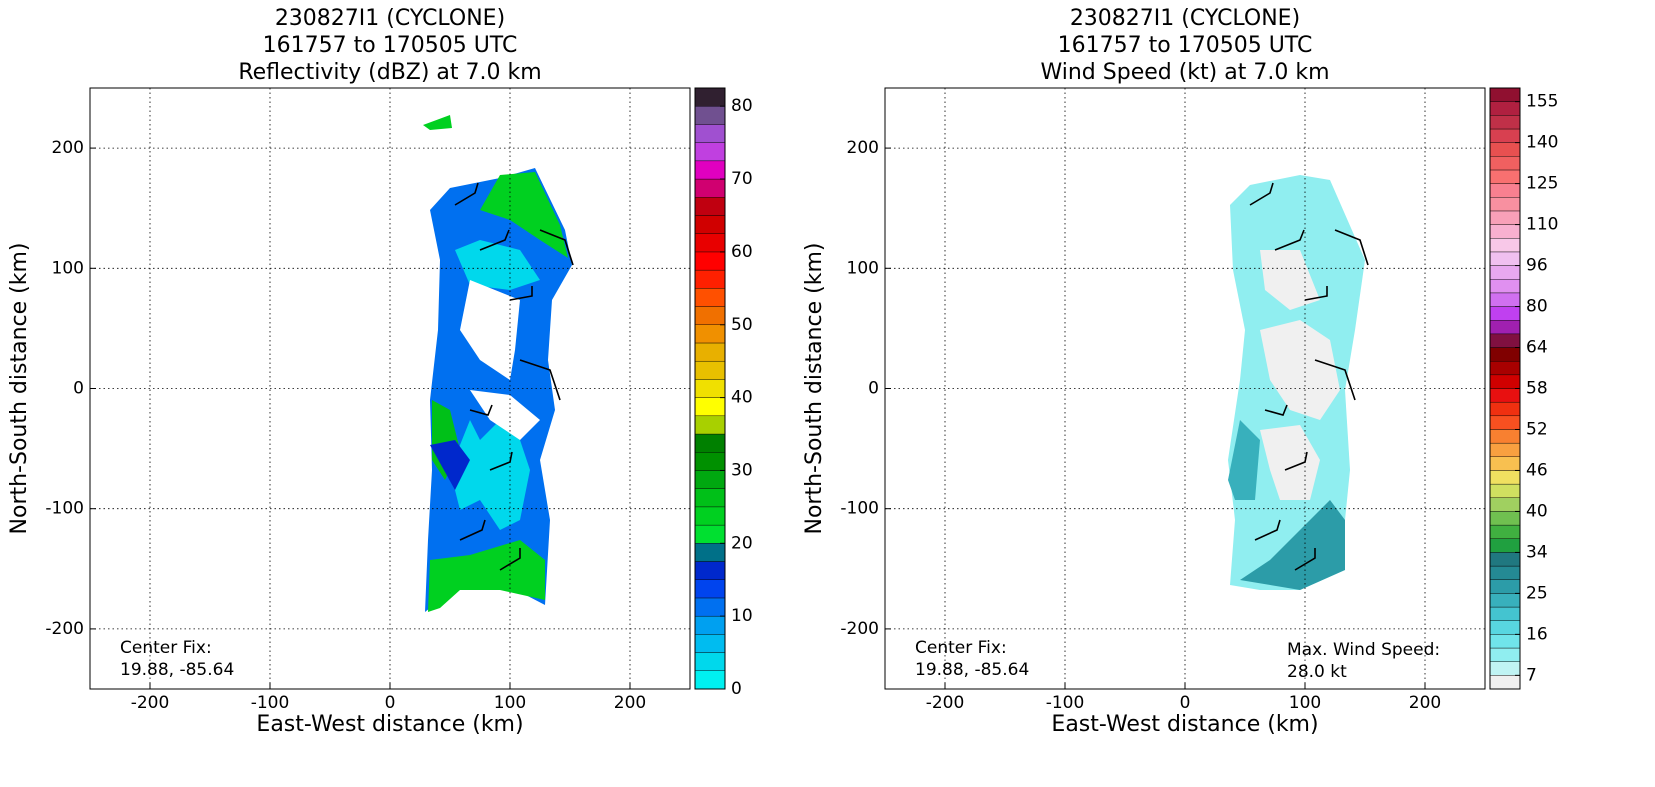  I want to click on colorbar-tick-label: 16, so click(1537, 634).